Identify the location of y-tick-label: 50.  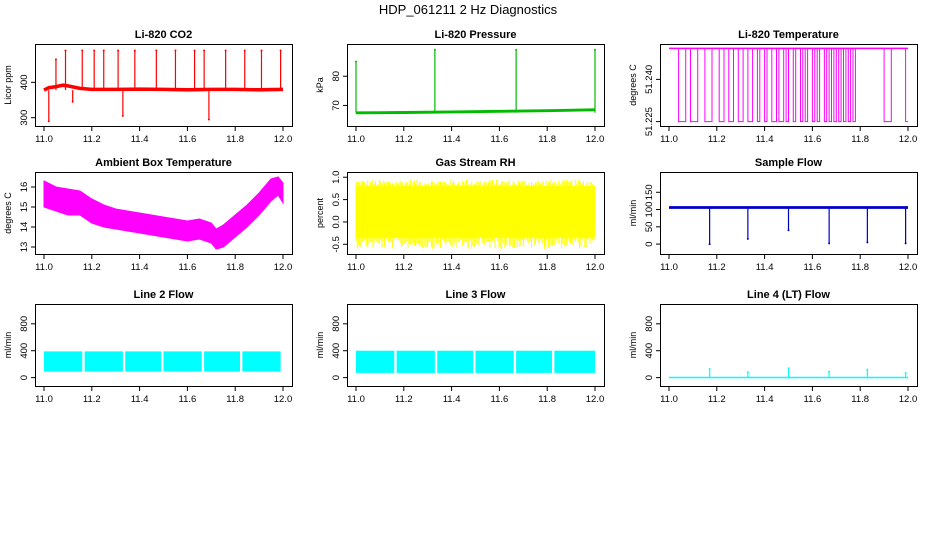
(649, 227).